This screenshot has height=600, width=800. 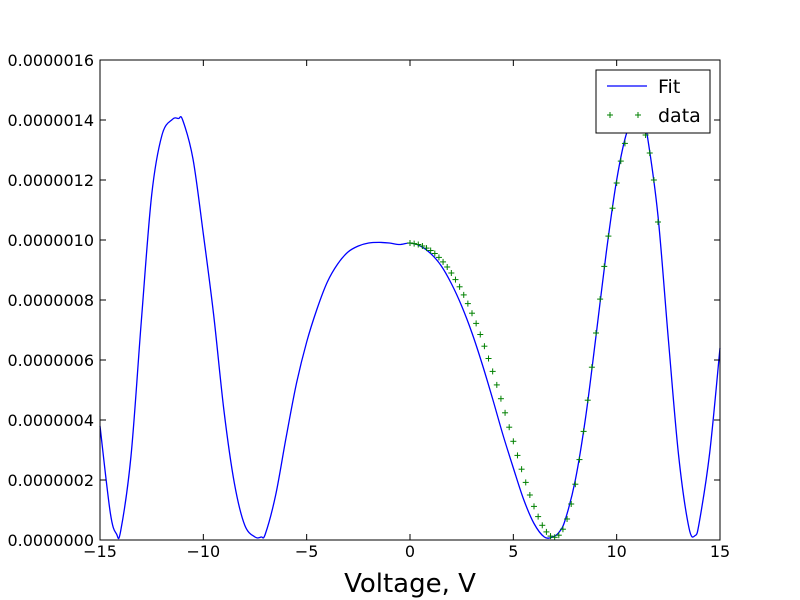 What do you see at coordinates (616, 551) in the screenshot?
I see `x-tick-label: 10` at bounding box center [616, 551].